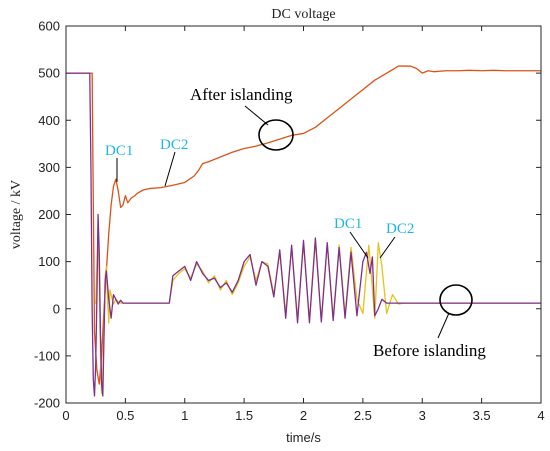 The width and height of the screenshot is (550, 451). Describe the element at coordinates (170, 169) in the screenshot. I see `dc2-after-leader` at that location.